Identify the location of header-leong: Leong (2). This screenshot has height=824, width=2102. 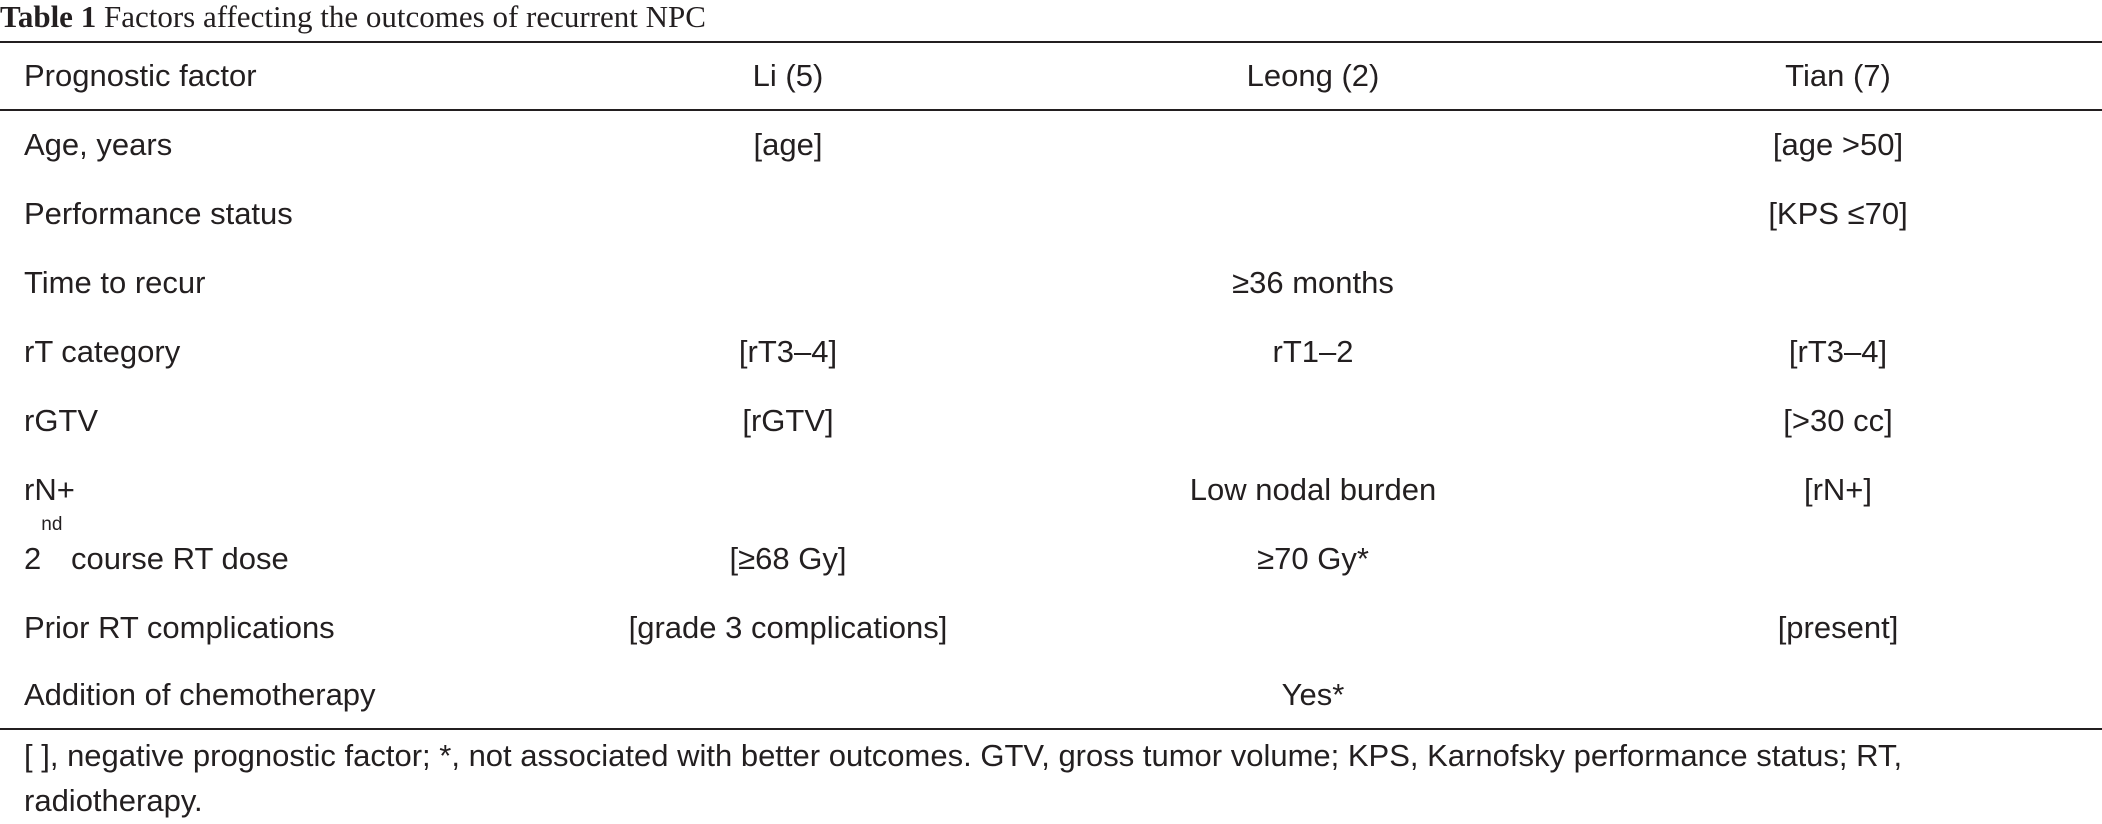
(1313, 75).